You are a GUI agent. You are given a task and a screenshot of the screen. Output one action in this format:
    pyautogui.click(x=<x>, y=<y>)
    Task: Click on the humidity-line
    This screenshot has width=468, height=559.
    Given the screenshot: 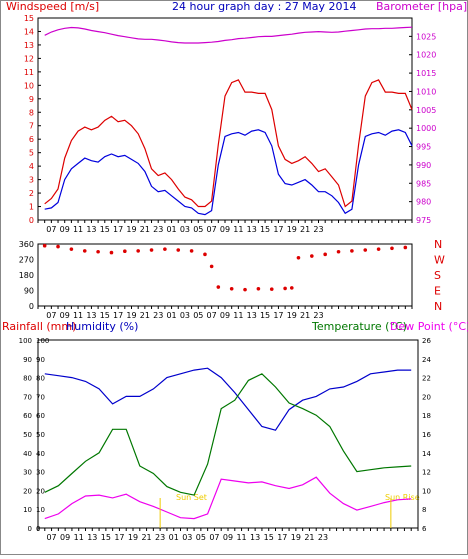 What is the action you would take?
    pyautogui.click(x=228, y=399)
    